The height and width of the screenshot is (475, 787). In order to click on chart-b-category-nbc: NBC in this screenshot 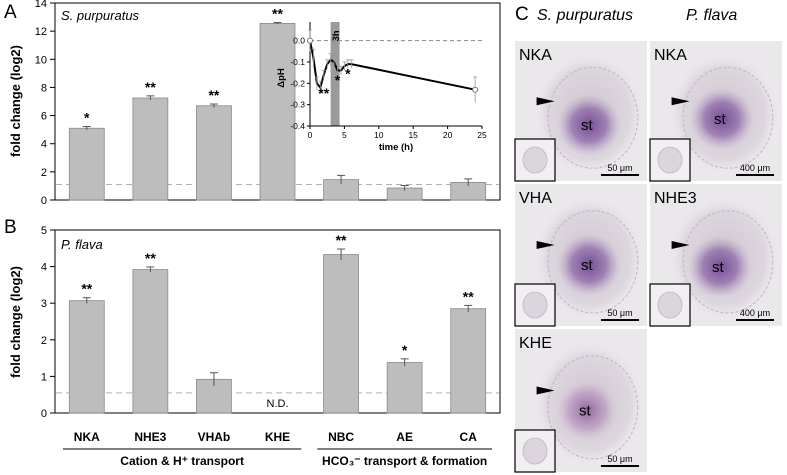, I will do `click(341, 437)`.